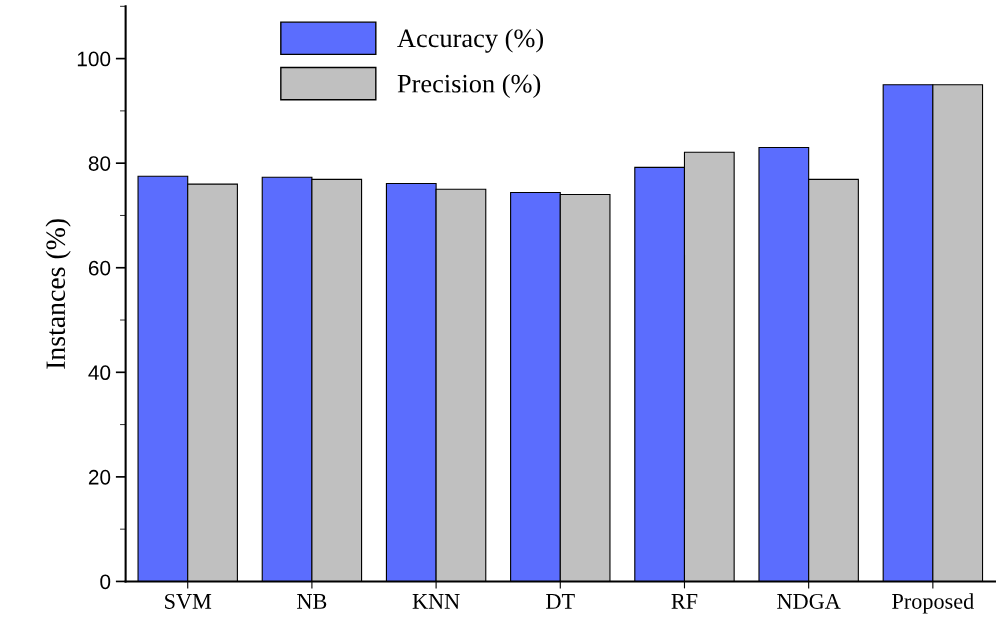 Image resolution: width=1005 pixels, height=632 pixels. I want to click on y-tick-label: 80, so click(99, 163).